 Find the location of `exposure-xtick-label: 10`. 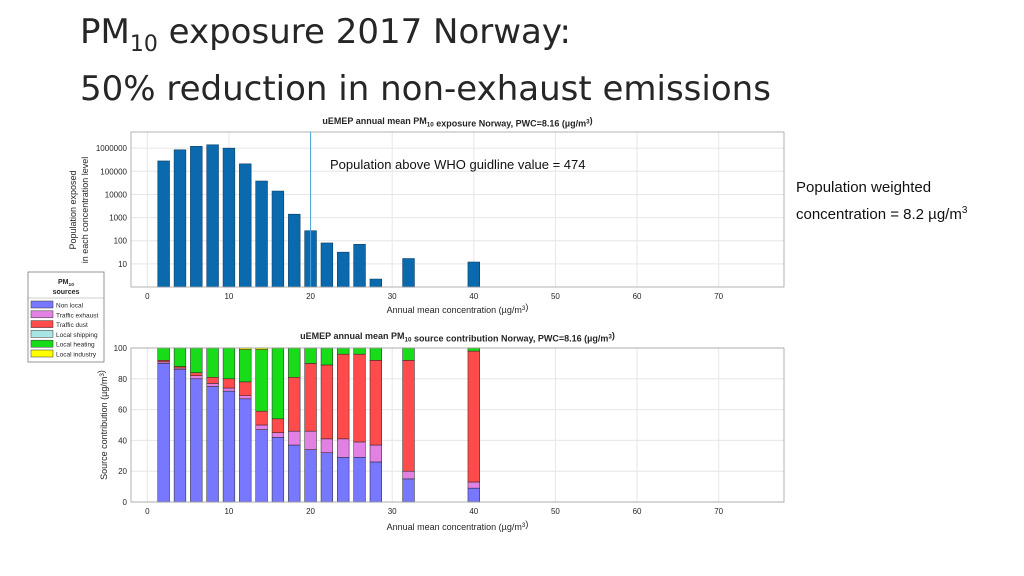

exposure-xtick-label: 10 is located at coordinates (228, 296).